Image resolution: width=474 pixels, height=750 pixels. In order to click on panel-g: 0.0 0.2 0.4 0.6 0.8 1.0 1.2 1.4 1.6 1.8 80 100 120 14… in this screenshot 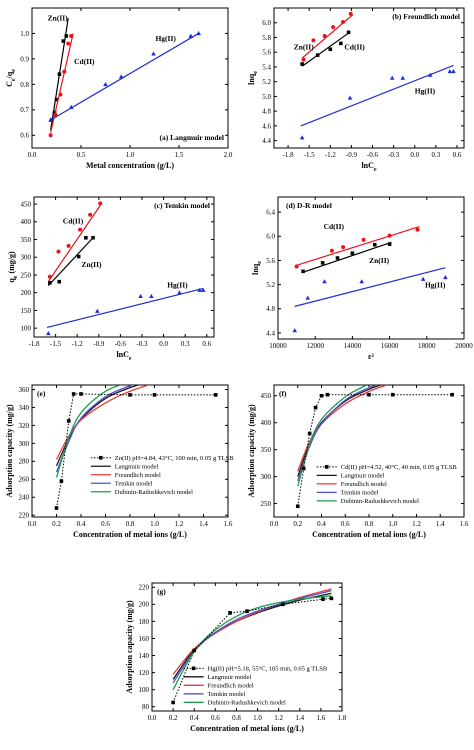, I will do `click(236, 657)`.